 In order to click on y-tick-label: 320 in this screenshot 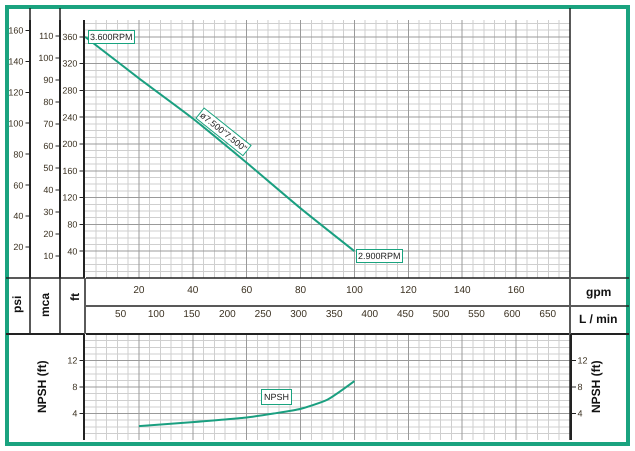, I will do `click(70, 63)`.